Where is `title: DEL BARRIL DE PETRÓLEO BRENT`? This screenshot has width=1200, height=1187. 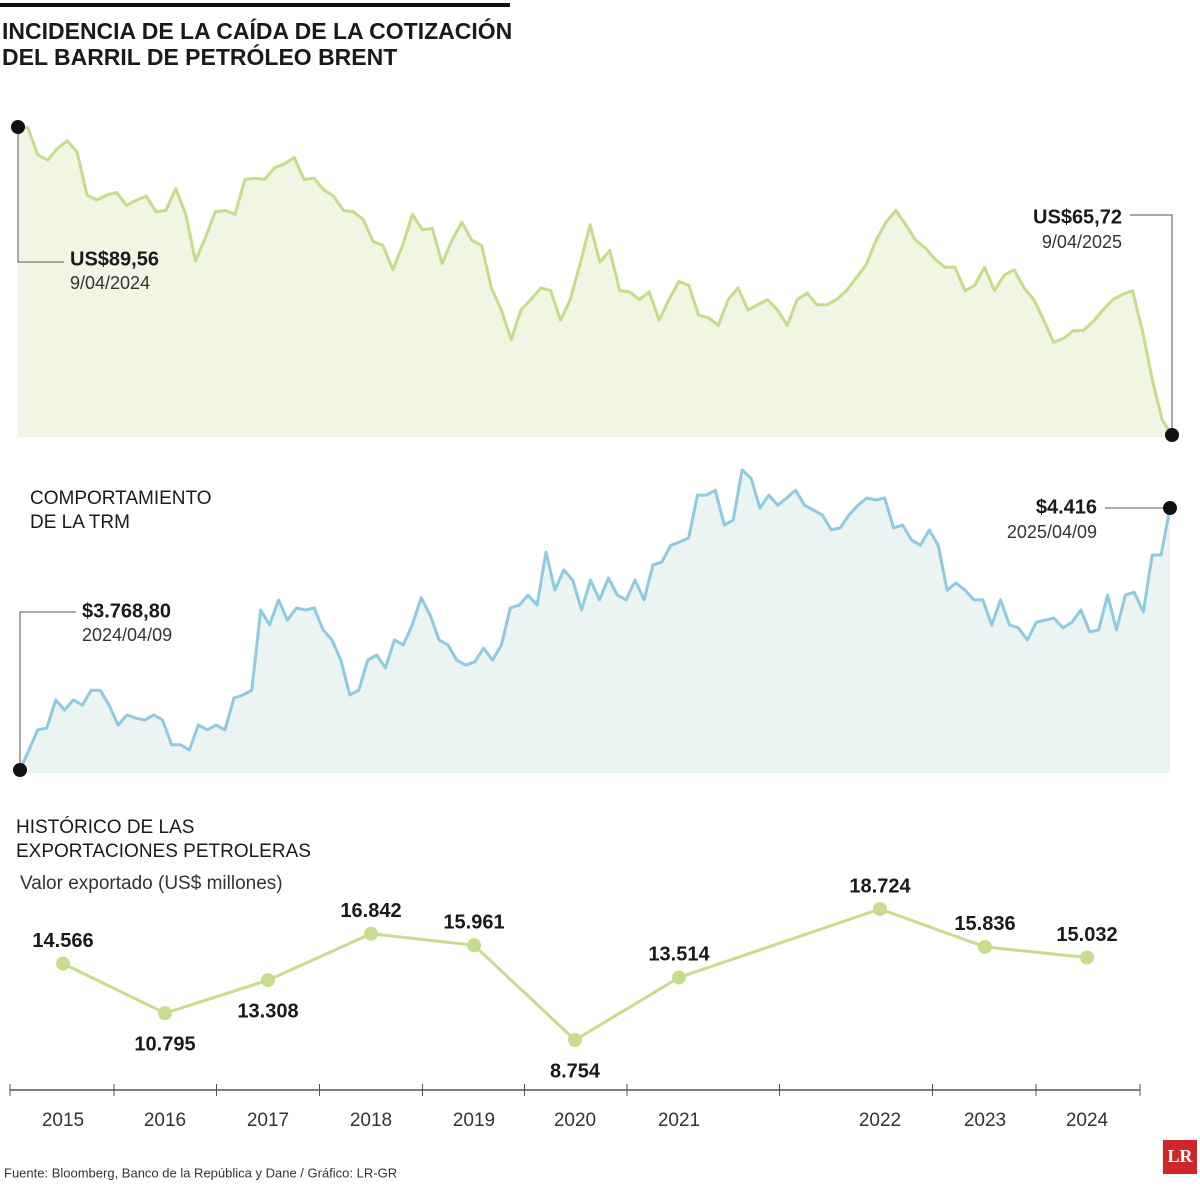
title: DEL BARRIL DE PETRÓLEO BRENT is located at coordinates (199, 56).